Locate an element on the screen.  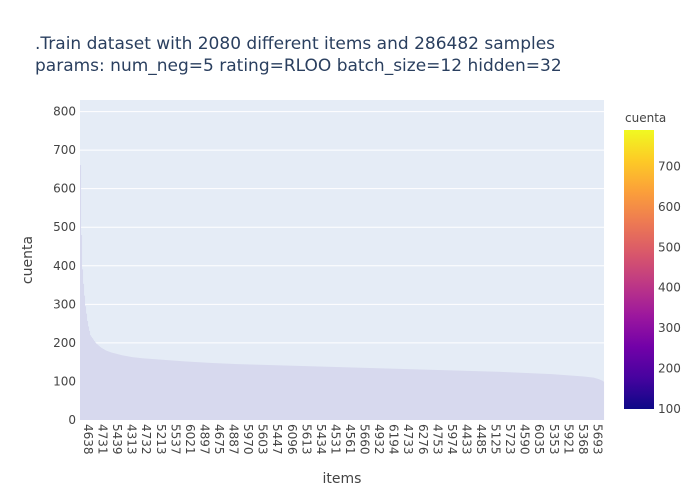
colorbar-tick-label: 300 is located at coordinates (669, 328).